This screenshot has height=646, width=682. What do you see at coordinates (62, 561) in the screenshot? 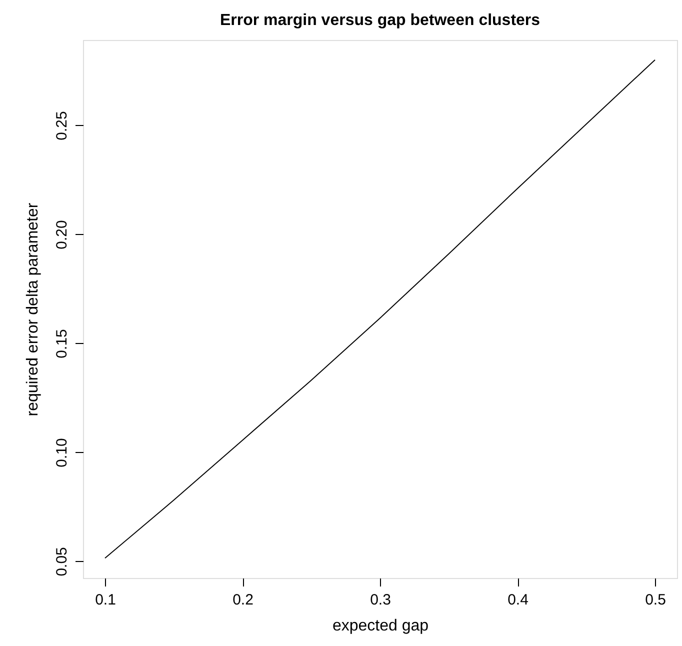
I see `y-tick-label: 0.05` at bounding box center [62, 561].